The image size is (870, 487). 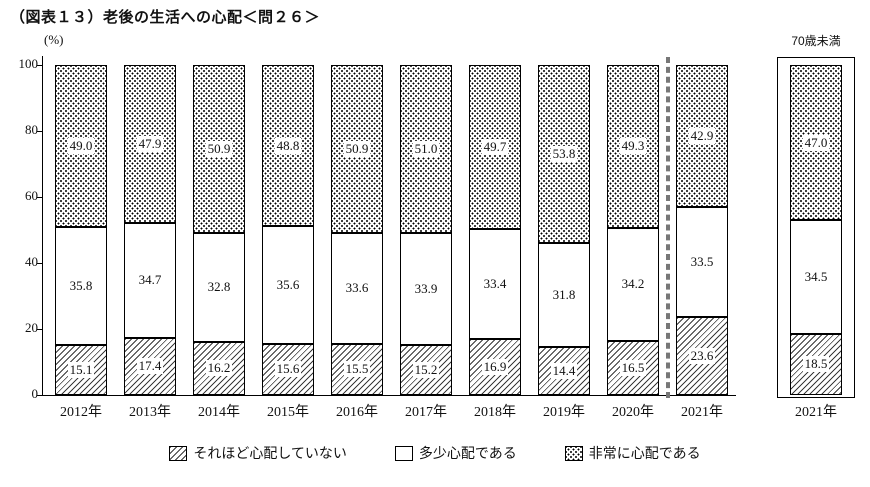 What do you see at coordinates (31, 261) in the screenshot?
I see `y-axis-tick-label: 40` at bounding box center [31, 261].